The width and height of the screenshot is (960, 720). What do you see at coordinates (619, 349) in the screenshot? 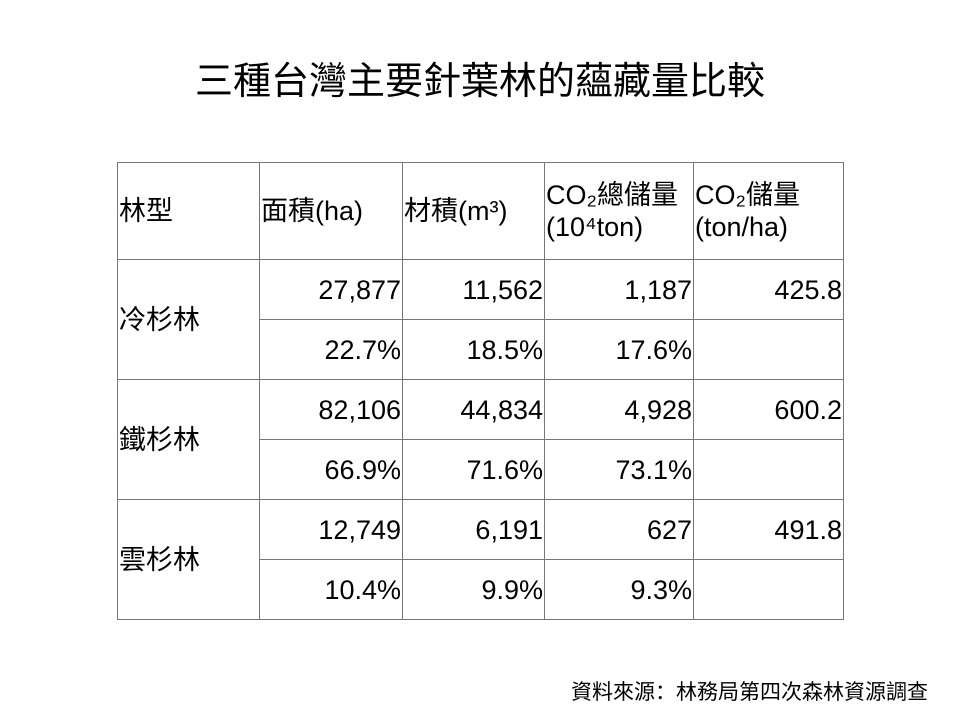
I see `share-cell: 17.6%` at bounding box center [619, 349].